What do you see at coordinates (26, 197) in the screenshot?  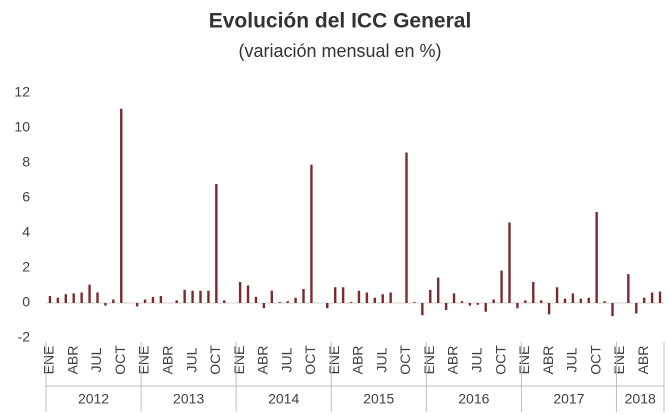 I see `y-tick-label: 6` at bounding box center [26, 197].